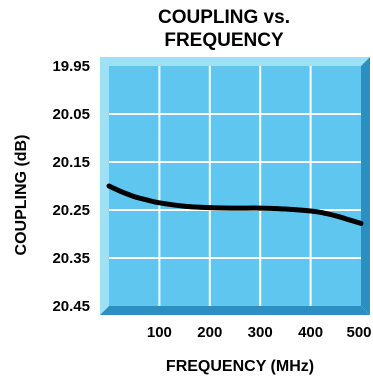  I want to click on x-tick-label: 500, so click(358, 332).